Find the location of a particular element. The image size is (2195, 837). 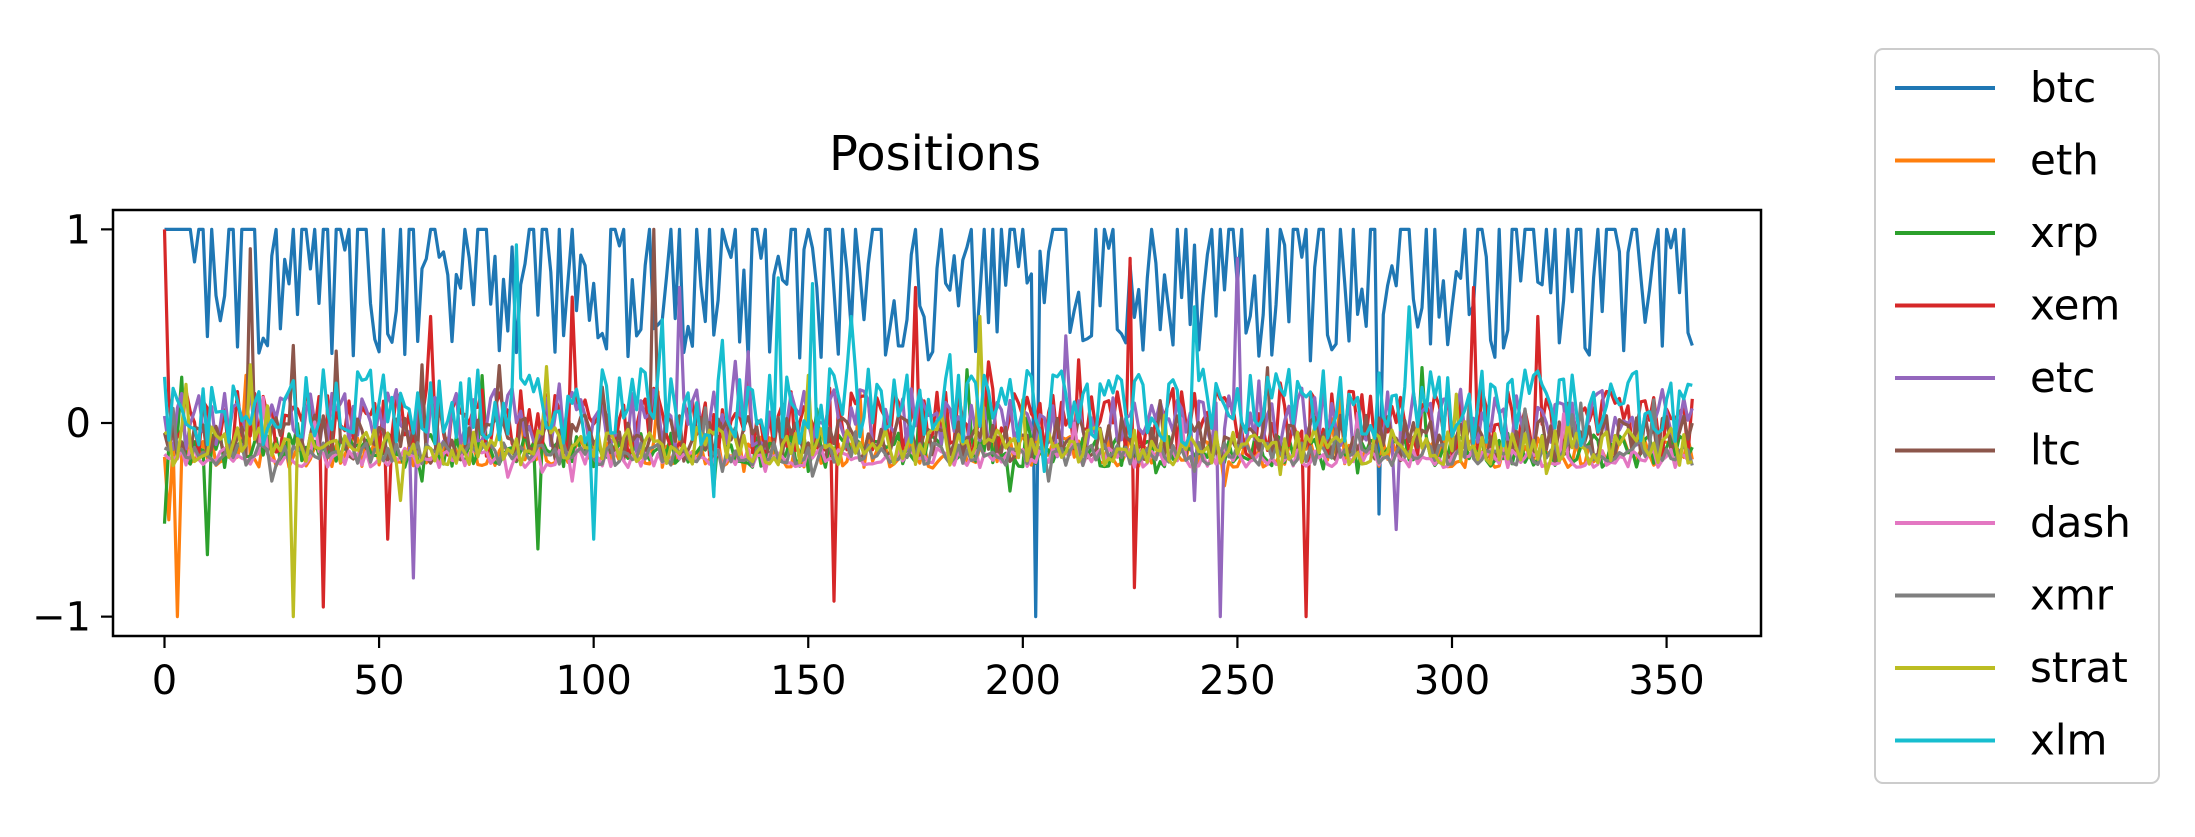

x-tick-label: 100 is located at coordinates (593, 681).